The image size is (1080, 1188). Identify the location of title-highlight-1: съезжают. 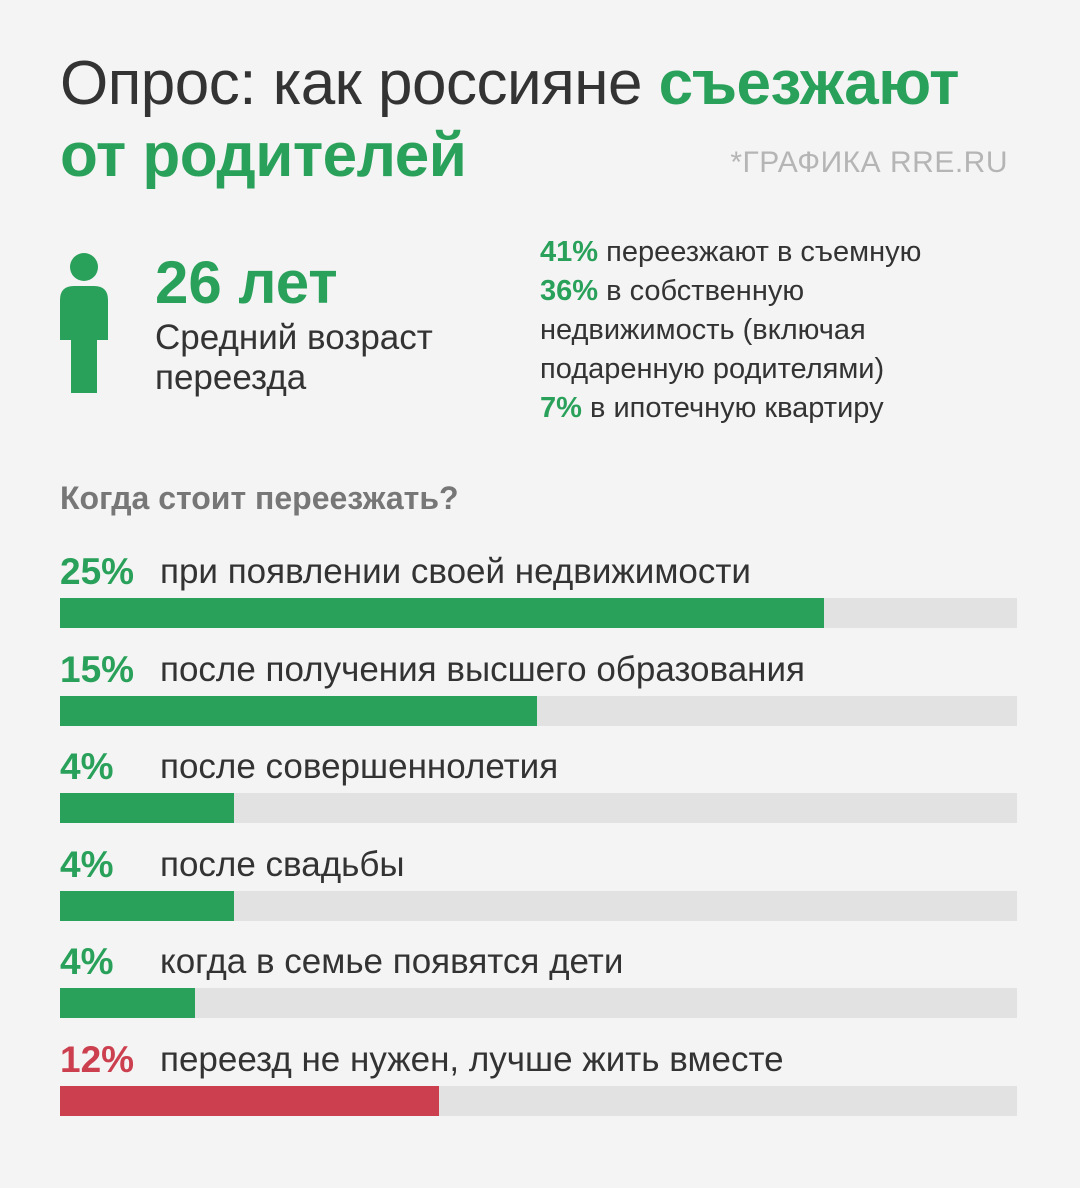
(809, 83).